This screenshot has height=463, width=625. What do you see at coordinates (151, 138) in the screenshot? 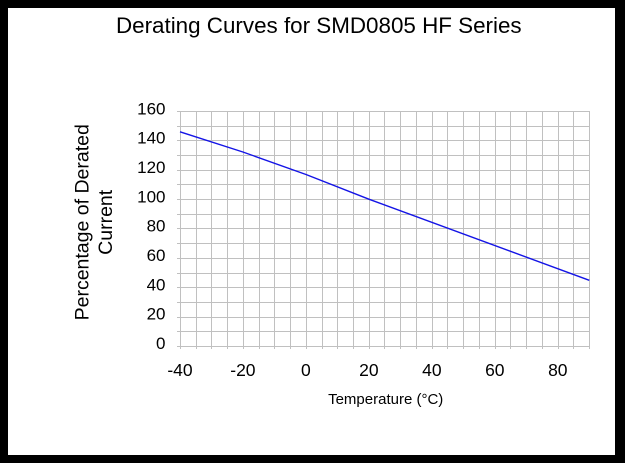
I see `svg-text: 140` at bounding box center [151, 138].